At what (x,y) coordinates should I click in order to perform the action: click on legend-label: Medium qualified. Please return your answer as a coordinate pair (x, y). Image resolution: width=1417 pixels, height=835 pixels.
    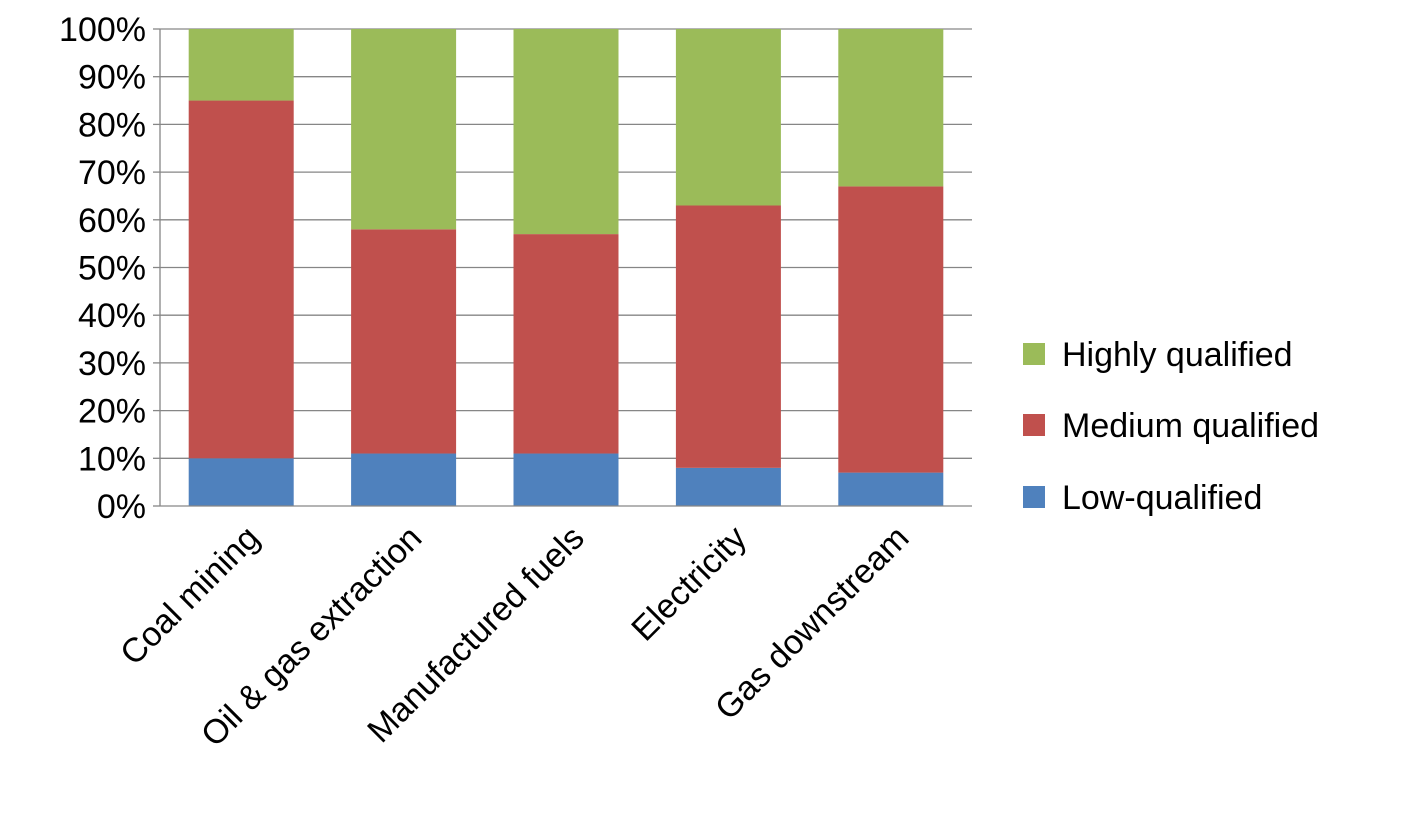
    Looking at the image, I should click on (1190, 426).